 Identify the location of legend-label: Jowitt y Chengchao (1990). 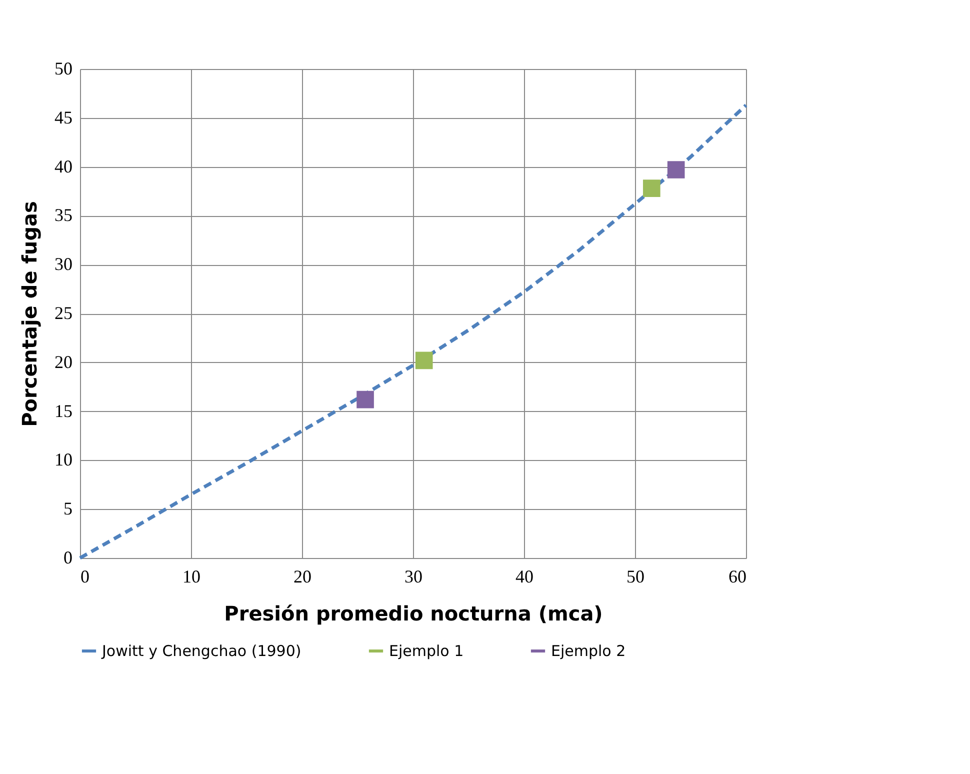
(201, 651).